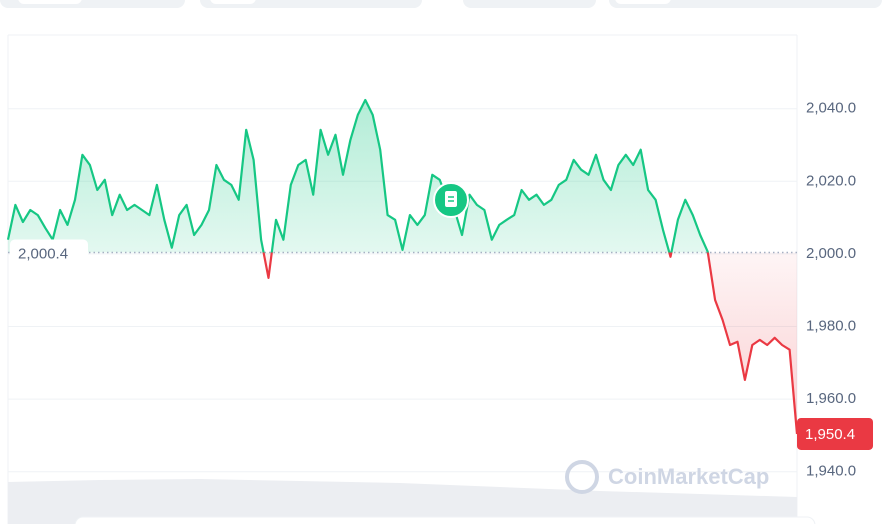 The height and width of the screenshot is (524, 884). Describe the element at coordinates (831, 253) in the screenshot. I see `y-tick-label: 2,000.0` at that location.